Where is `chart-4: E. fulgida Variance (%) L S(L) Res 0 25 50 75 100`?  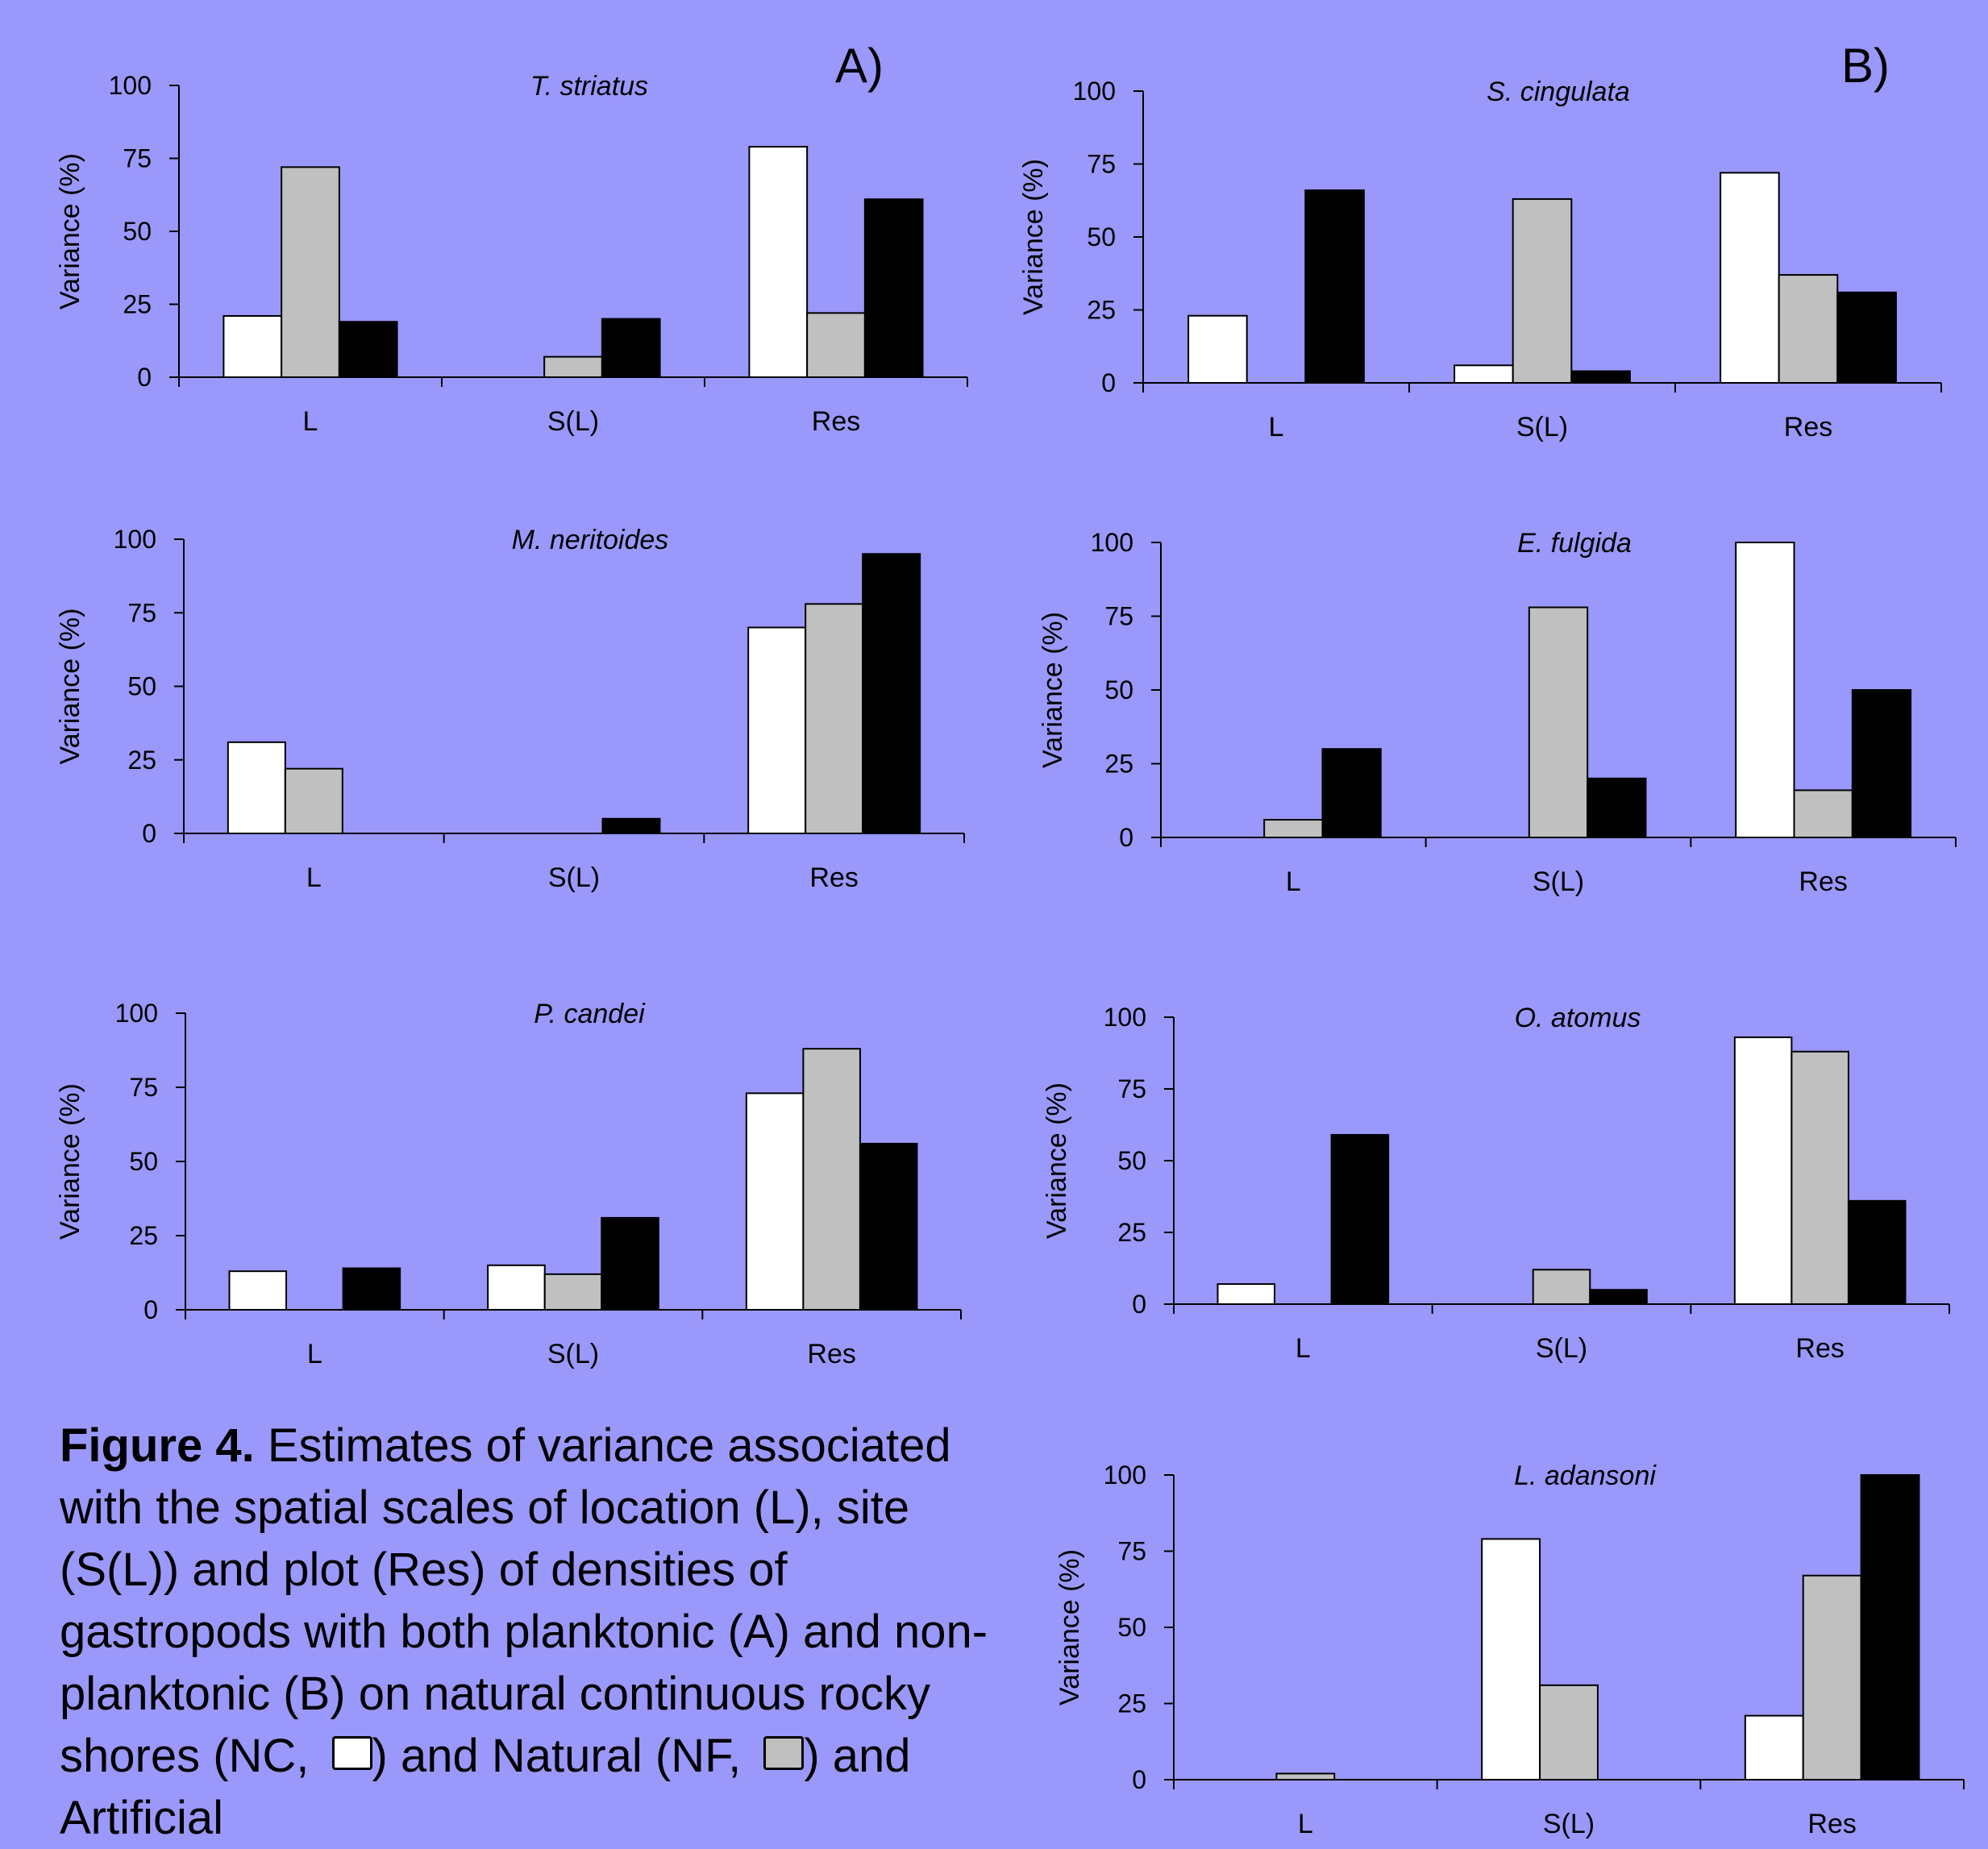 chart-4: E. fulgida Variance (%) L S(L) Res 0 25 50 75 100 is located at coordinates (1497, 713).